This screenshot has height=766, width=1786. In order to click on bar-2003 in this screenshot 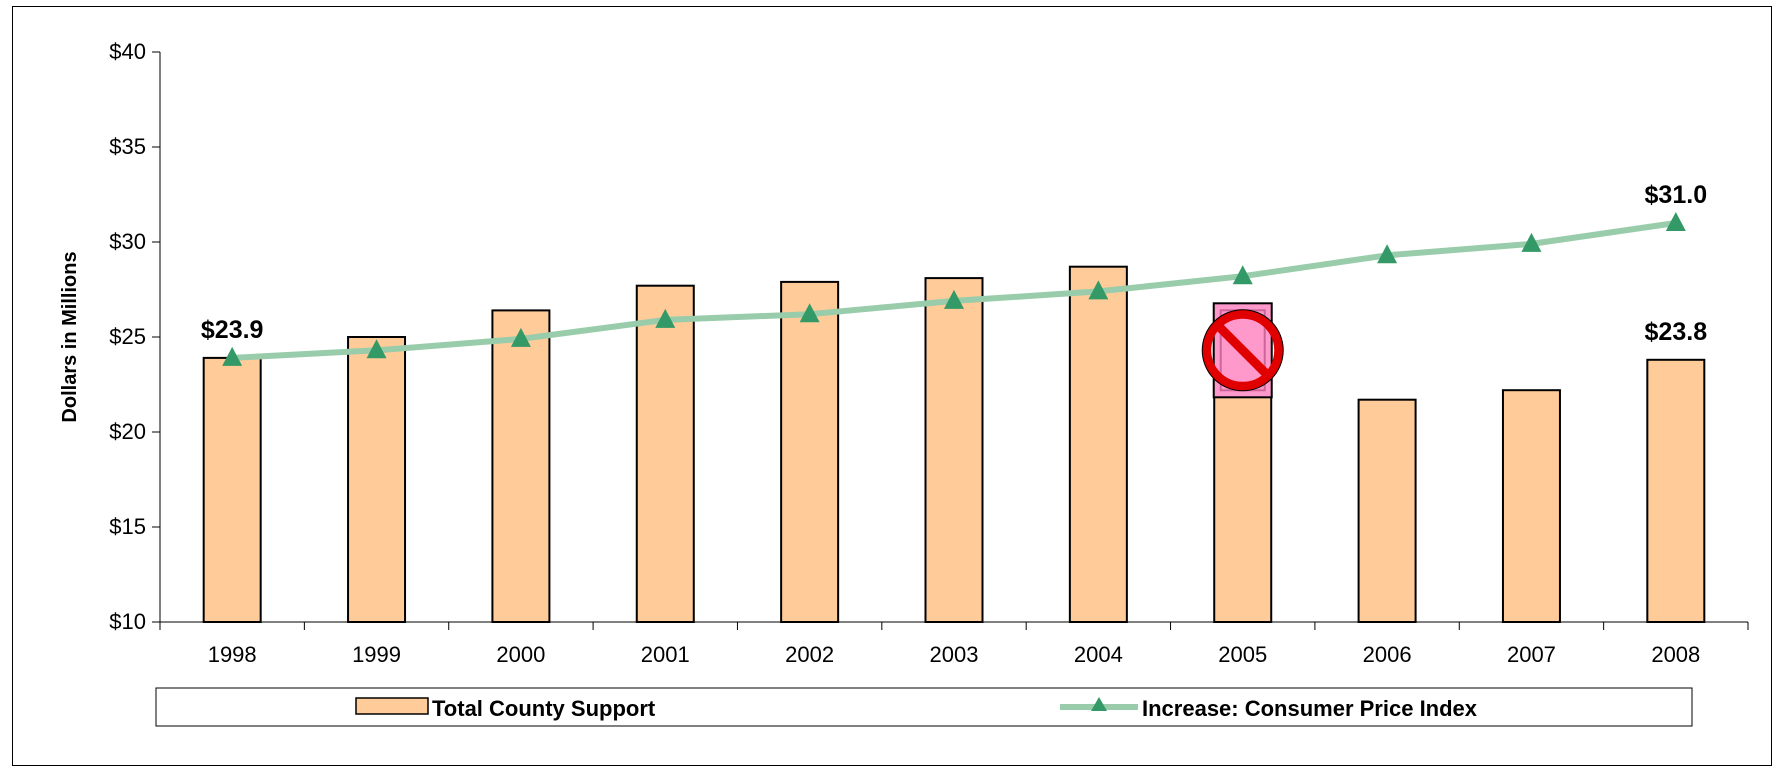, I will do `click(954, 450)`.